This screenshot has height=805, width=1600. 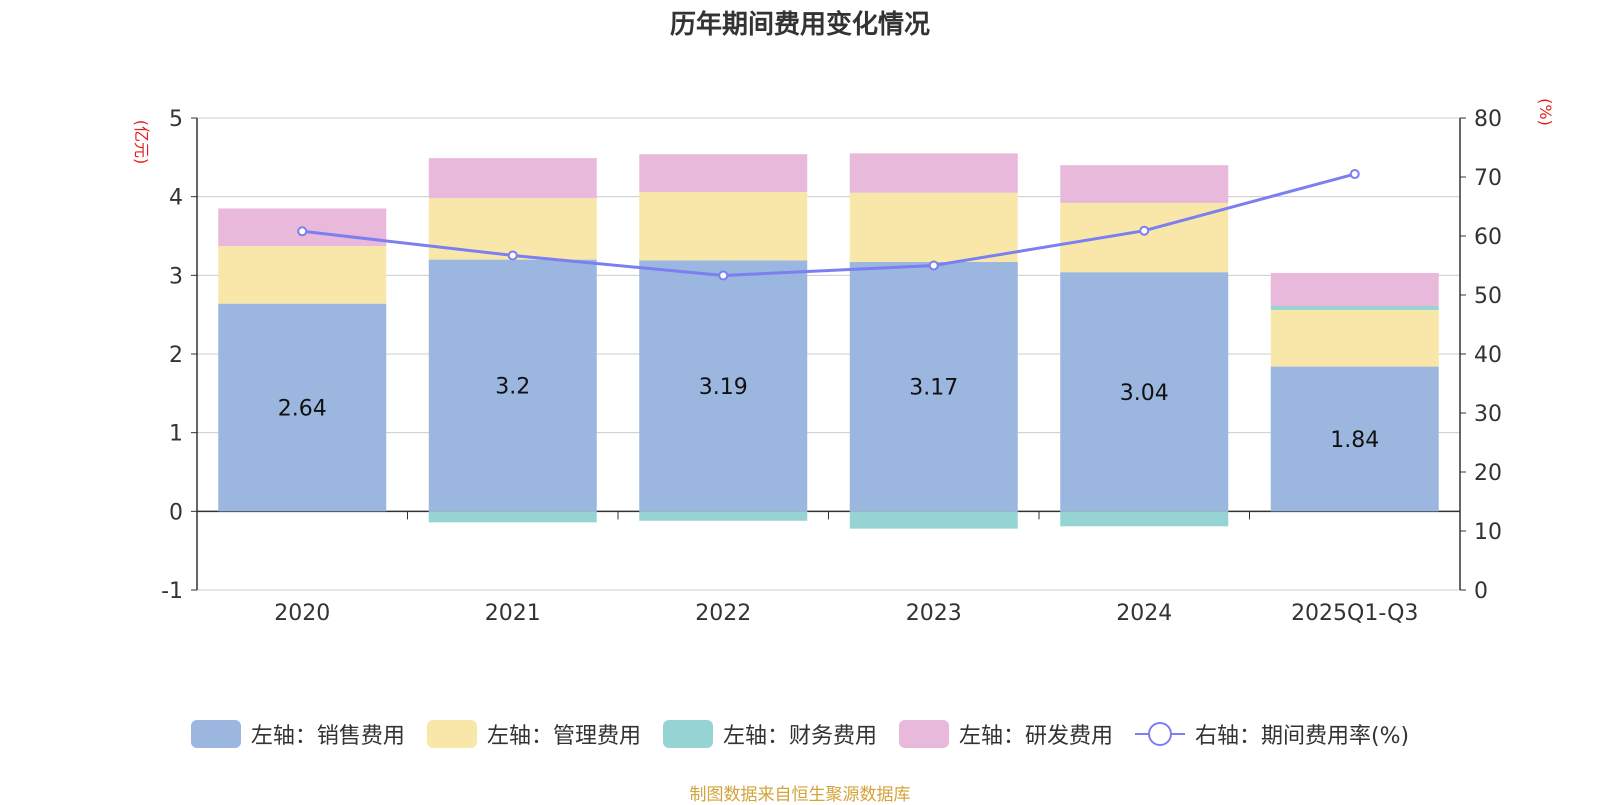 I want to click on bar-data-label: 3.19, so click(x=723, y=387).